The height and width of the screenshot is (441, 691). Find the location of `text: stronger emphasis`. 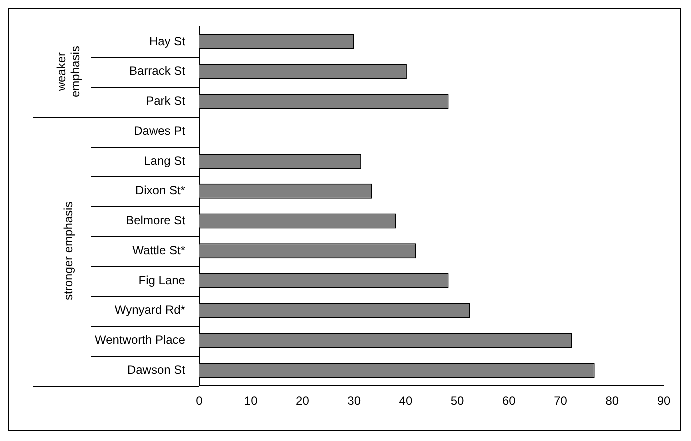

text: stronger emphasis is located at coordinates (68, 251).